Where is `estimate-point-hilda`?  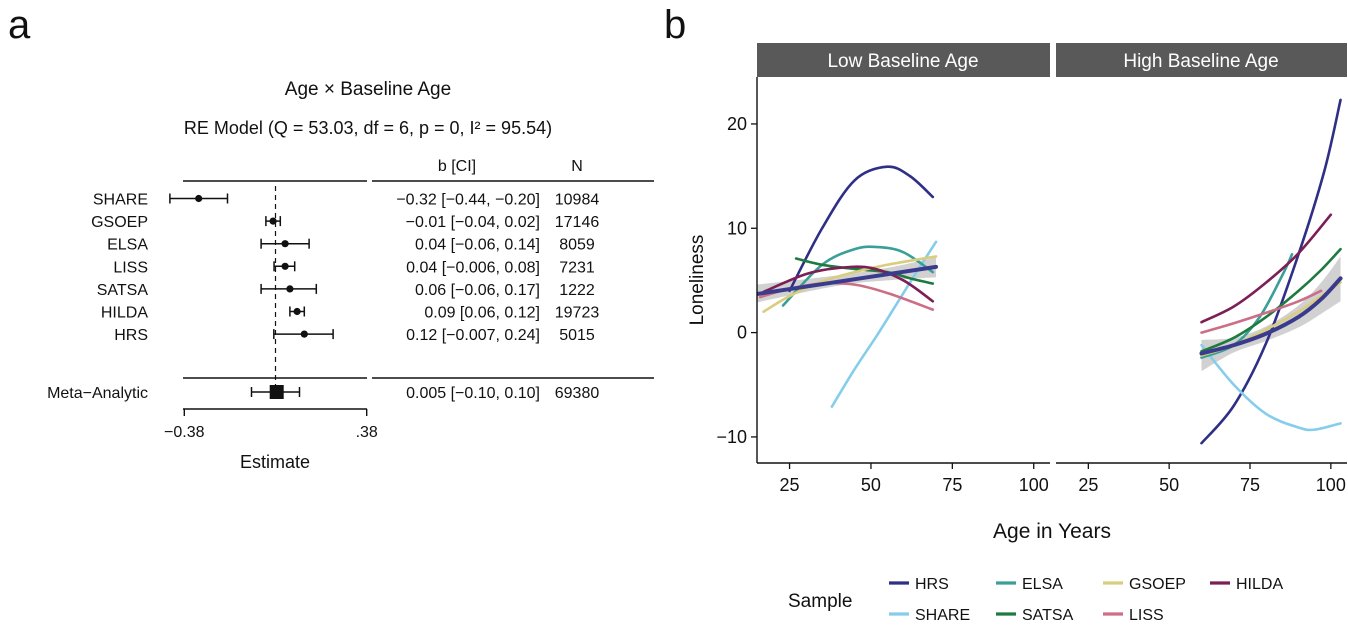
estimate-point-hilda is located at coordinates (297, 311).